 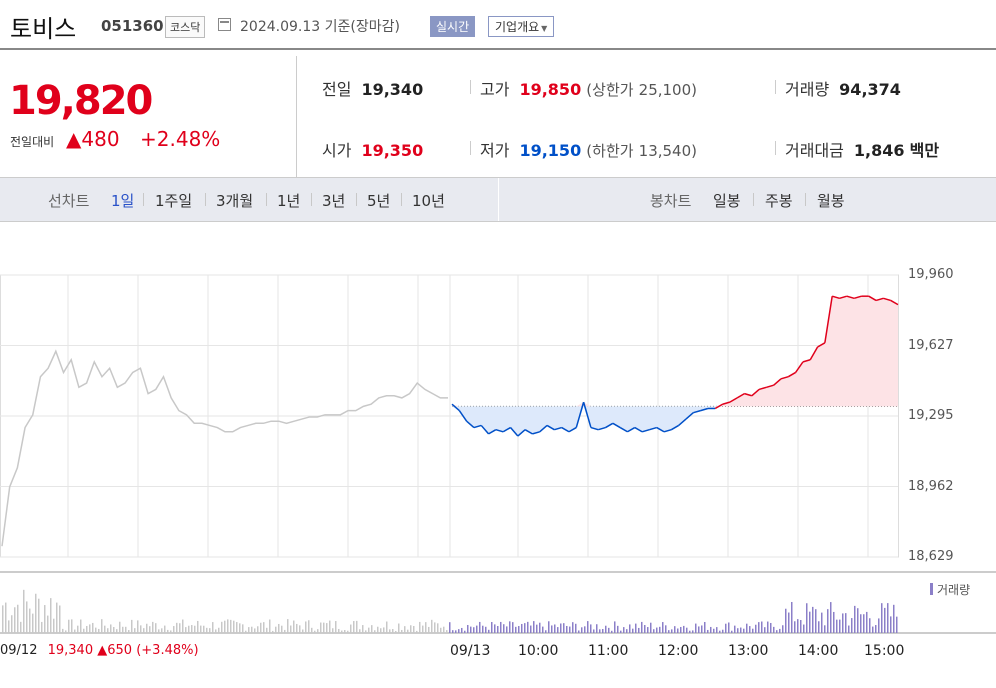 What do you see at coordinates (69, 201) in the screenshot?
I see `line-chart-label: 선차트` at bounding box center [69, 201].